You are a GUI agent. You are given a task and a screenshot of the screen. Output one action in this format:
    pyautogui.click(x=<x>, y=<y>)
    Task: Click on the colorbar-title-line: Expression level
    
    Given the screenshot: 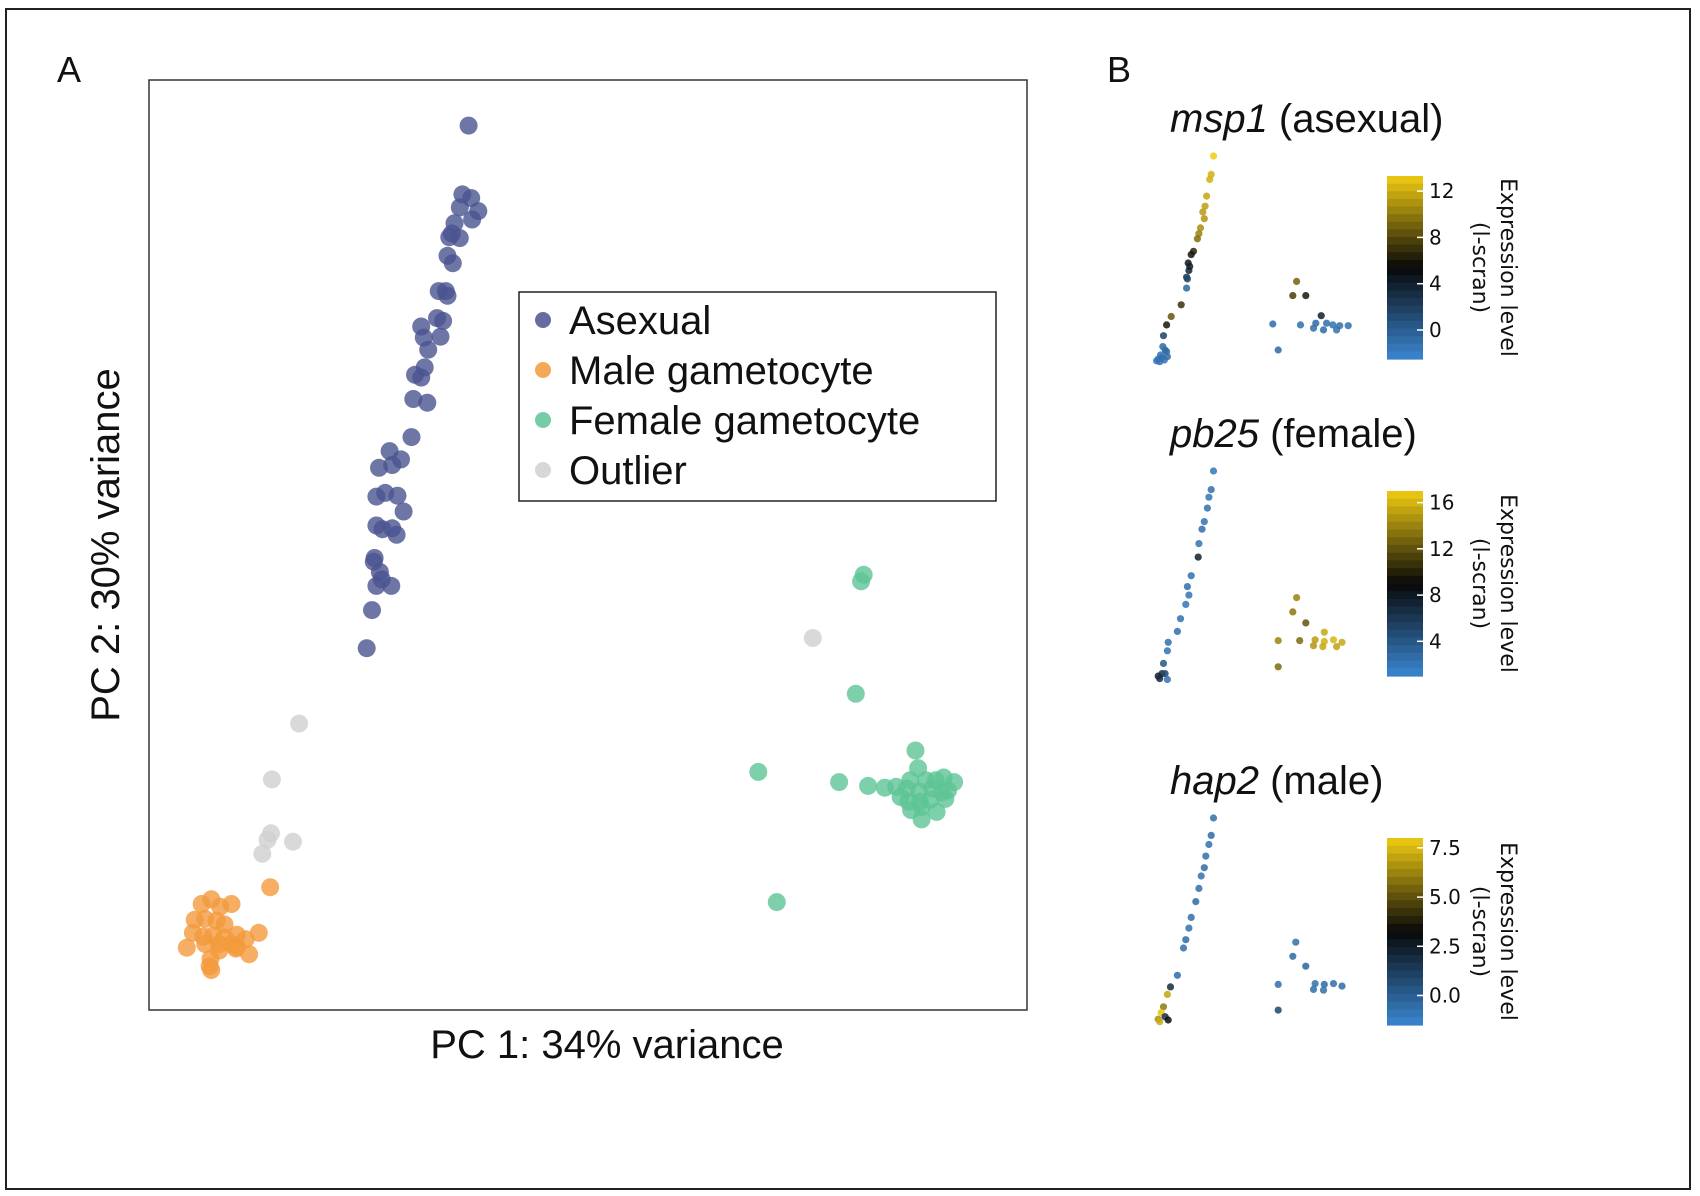 What is the action you would take?
    pyautogui.click(x=1507, y=267)
    